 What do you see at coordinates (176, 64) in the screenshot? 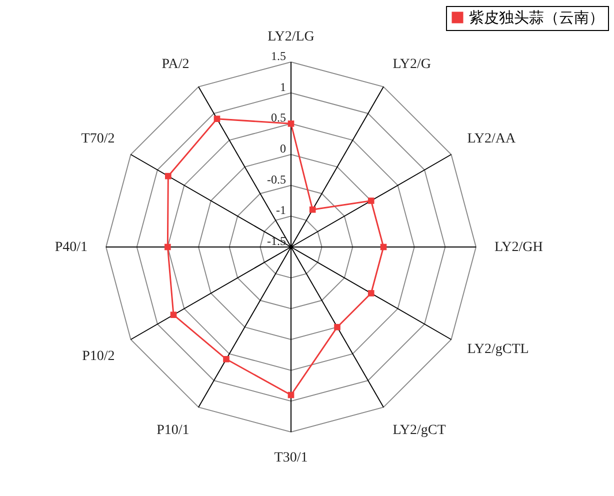
I see `spoke-label: PA/2` at bounding box center [176, 64].